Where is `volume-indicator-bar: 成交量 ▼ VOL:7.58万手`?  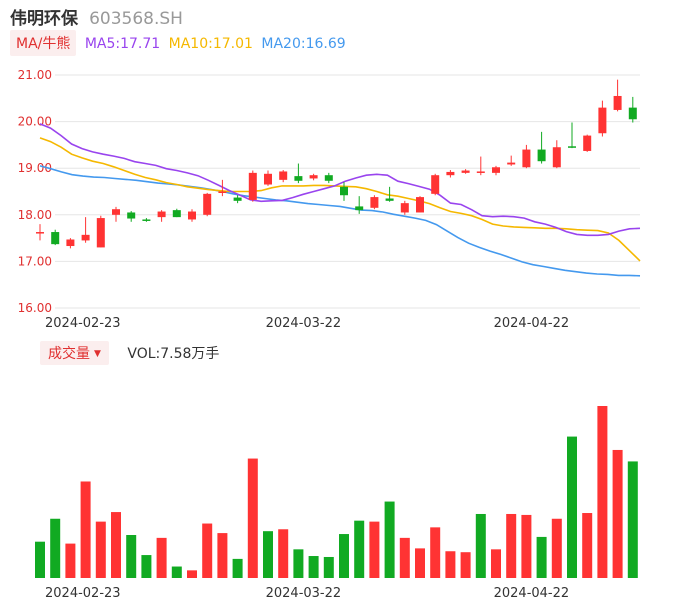
volume-indicator-bar: 成交量 ▼ VOL:7.58万手 is located at coordinates (130, 353).